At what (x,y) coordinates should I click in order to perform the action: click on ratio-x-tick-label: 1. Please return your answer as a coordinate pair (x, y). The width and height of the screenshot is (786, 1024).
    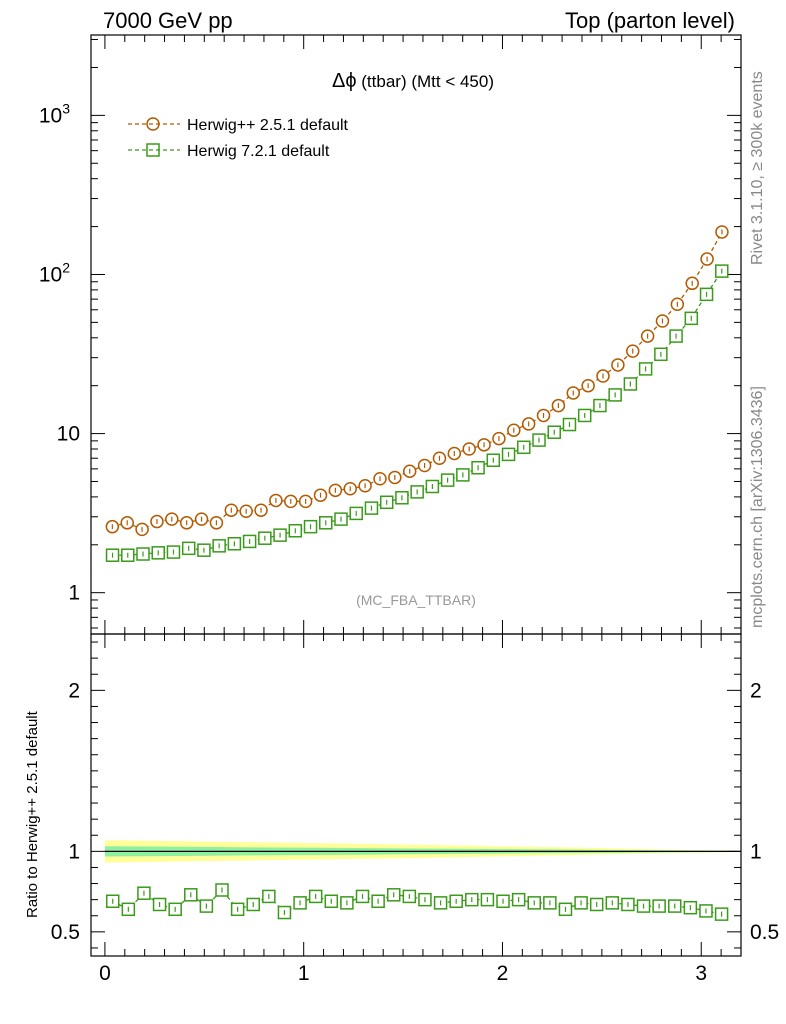
    Looking at the image, I should click on (304, 973).